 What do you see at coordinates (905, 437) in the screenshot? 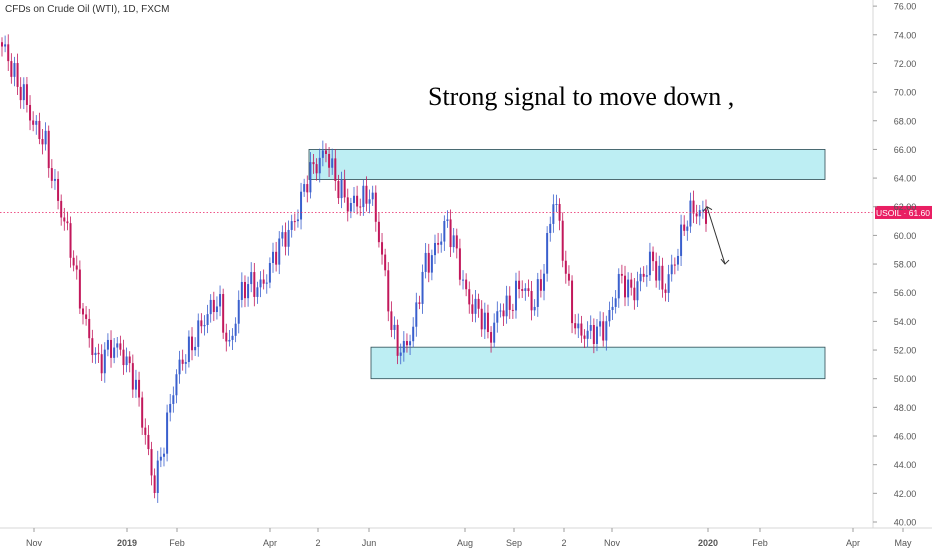
I see `y-tick-label: 46.00` at bounding box center [905, 437].